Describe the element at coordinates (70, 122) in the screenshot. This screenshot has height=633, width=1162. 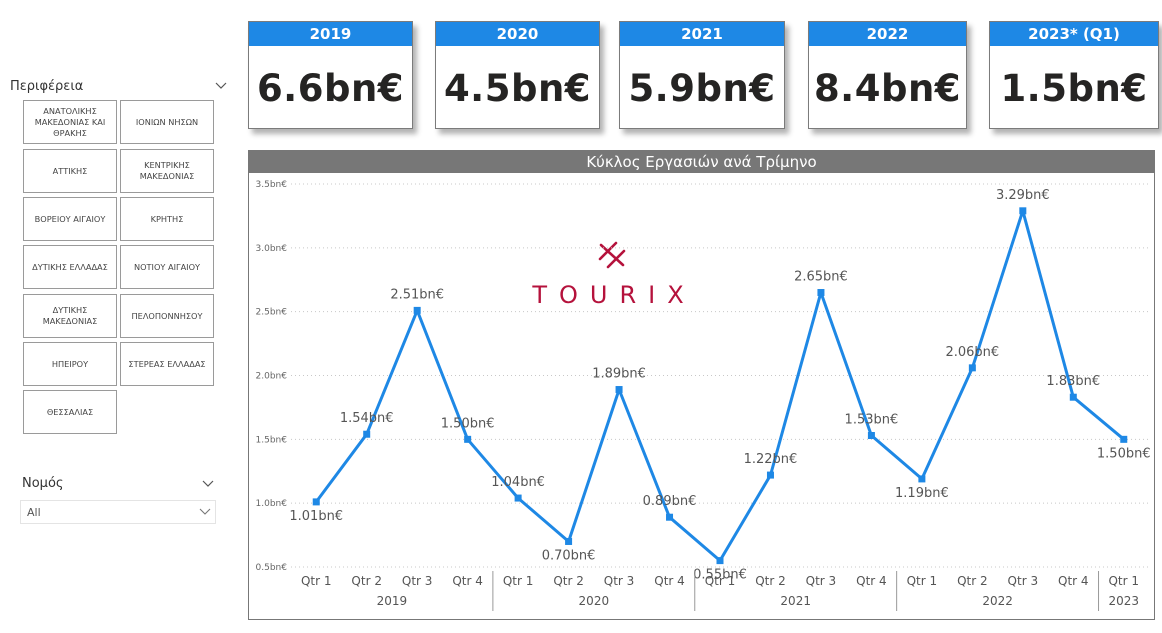
I see `region-tile: ΑΝΑΤΟΛΙΚΗΣ ΜΑΚΕΔΟΝΙΑΣ ΚΑΙ ΘΡΑΚΗΣ` at that location.